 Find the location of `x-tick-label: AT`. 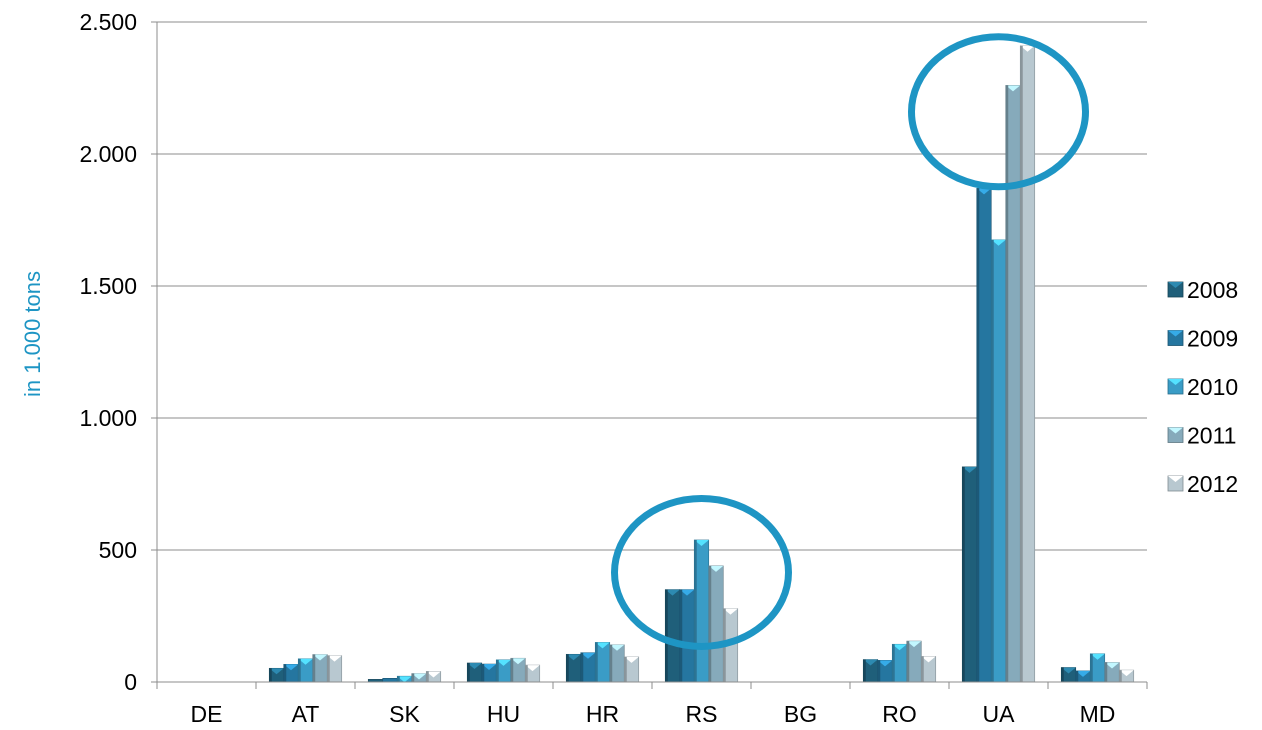

x-tick-label: AT is located at coordinates (306, 714).